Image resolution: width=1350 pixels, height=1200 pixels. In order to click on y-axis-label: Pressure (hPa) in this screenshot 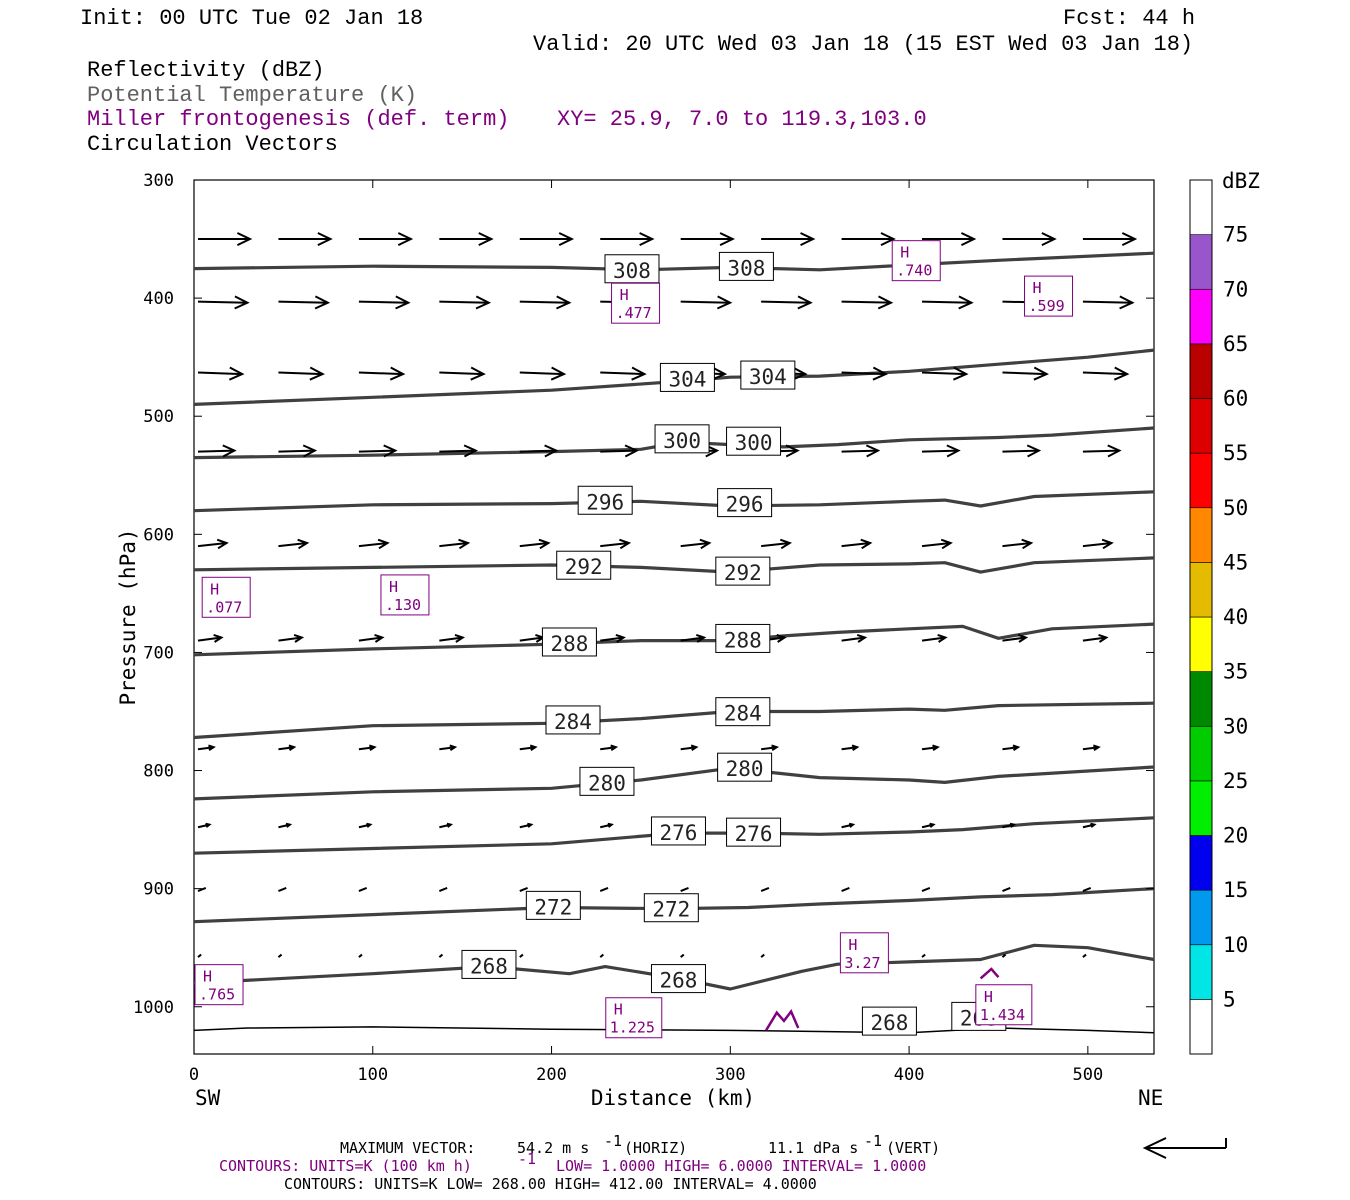, I will do `click(128, 616)`.